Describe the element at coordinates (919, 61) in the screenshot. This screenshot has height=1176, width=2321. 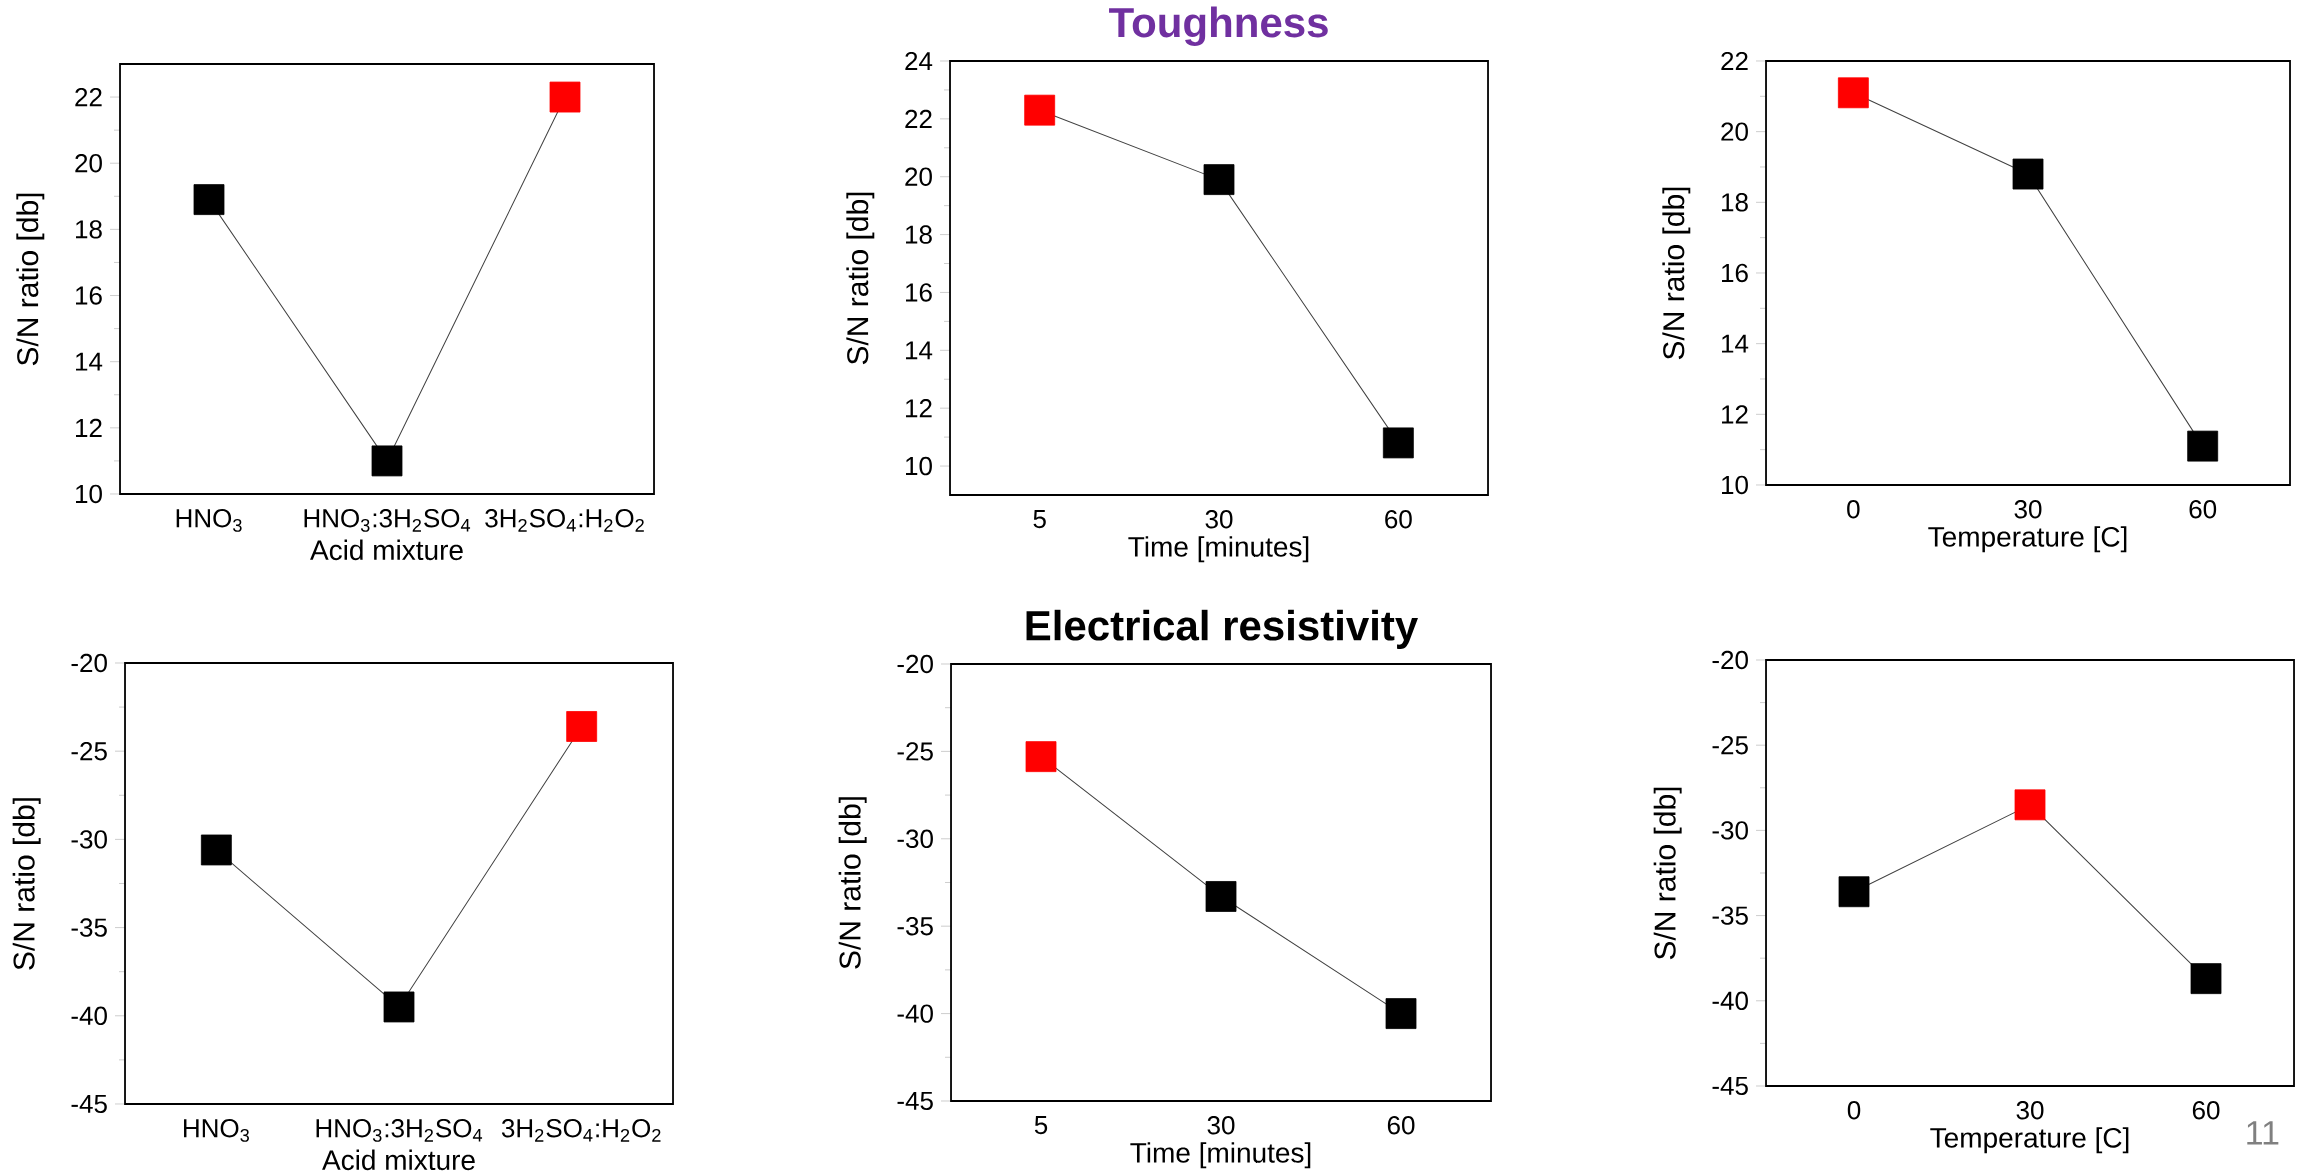
I see `y-tick-label: 24` at that location.